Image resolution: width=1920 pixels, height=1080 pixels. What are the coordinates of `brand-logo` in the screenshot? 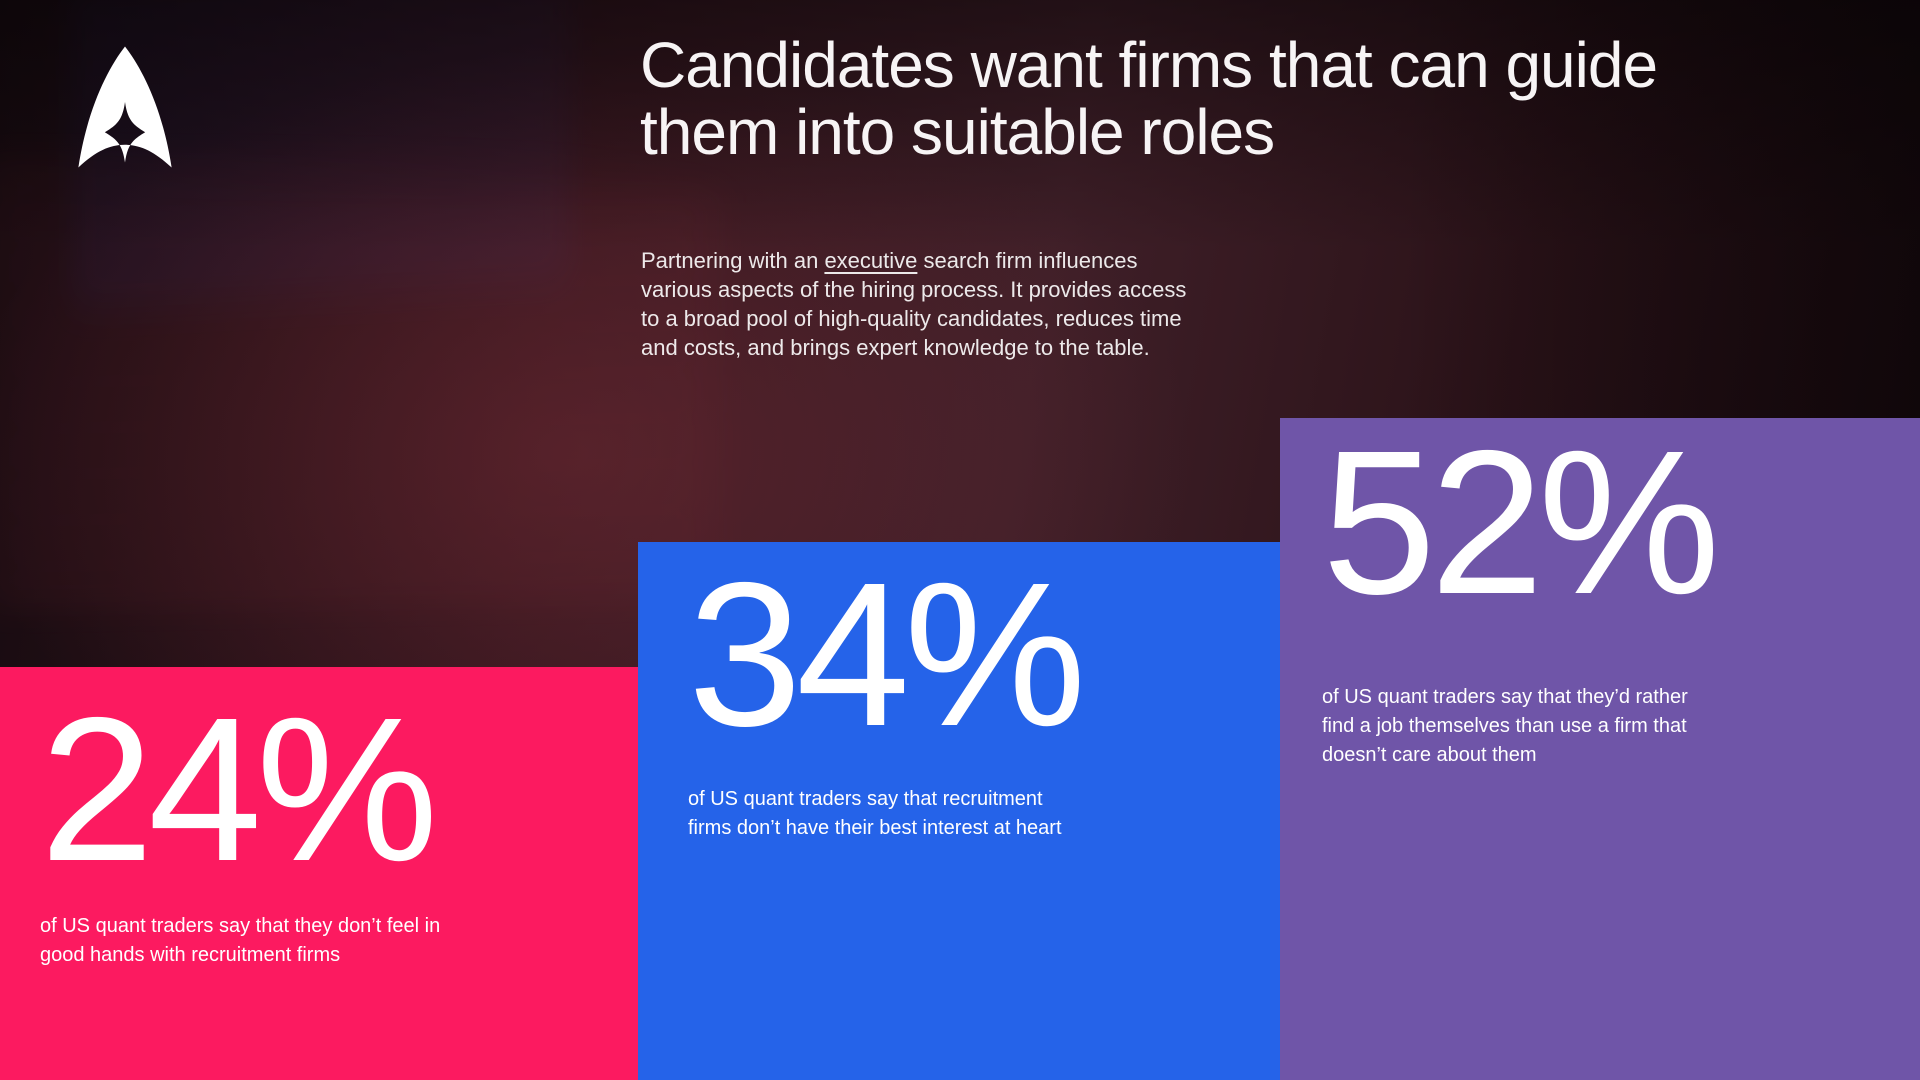 It's located at (125, 107).